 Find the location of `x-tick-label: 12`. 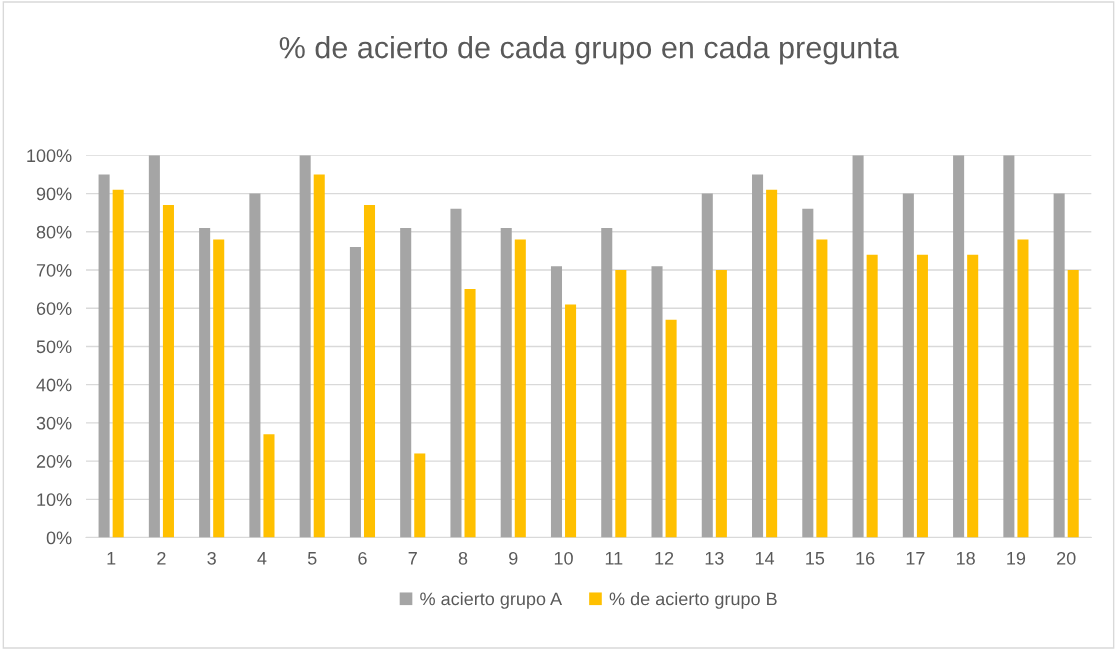

x-tick-label: 12 is located at coordinates (664, 558).